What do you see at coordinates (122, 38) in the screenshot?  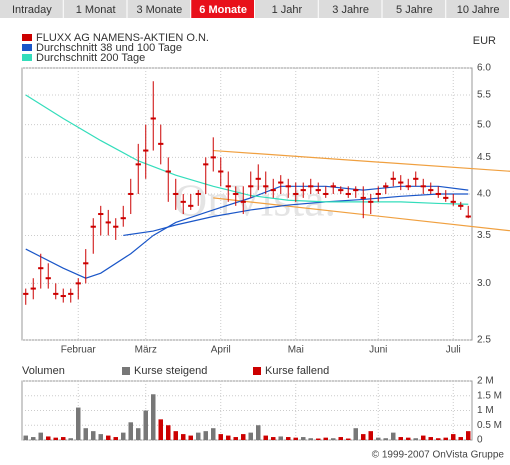 I see `legend-label: FLUXX AG NAMENS-AKTIEN O.N.` at bounding box center [122, 38].